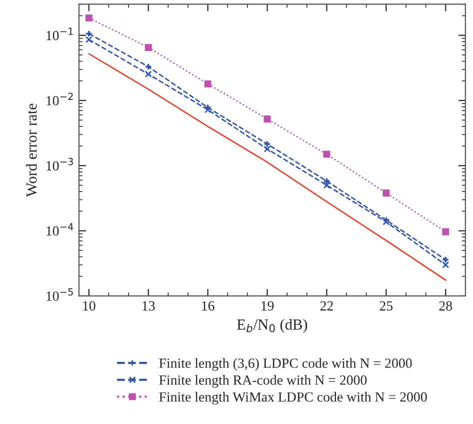  What do you see at coordinates (59, 294) in the screenshot?
I see `y-tick-label: 10$^{−5}$` at bounding box center [59, 294].